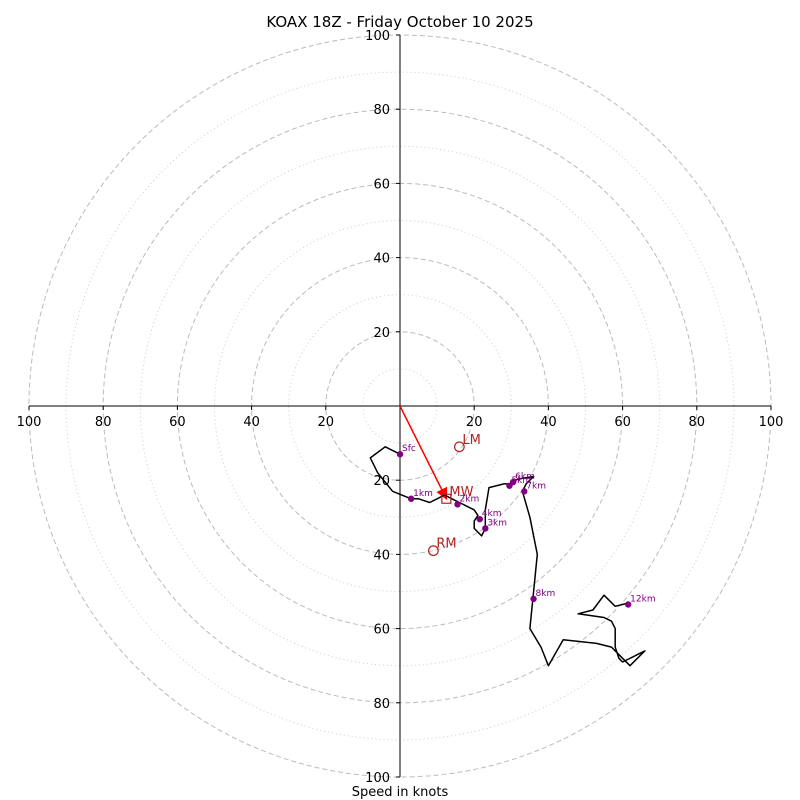 This screenshot has height=800, width=800. I want to click on height-marker-sfc, so click(400, 454).